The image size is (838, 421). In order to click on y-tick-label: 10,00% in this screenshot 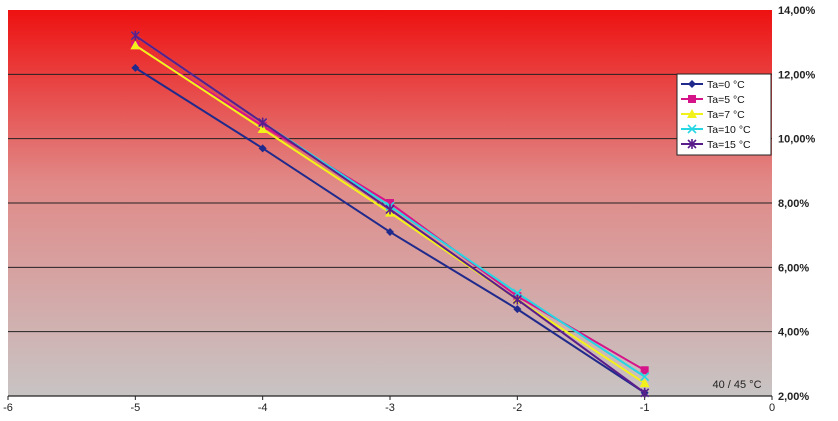, I will do `click(797, 140)`.